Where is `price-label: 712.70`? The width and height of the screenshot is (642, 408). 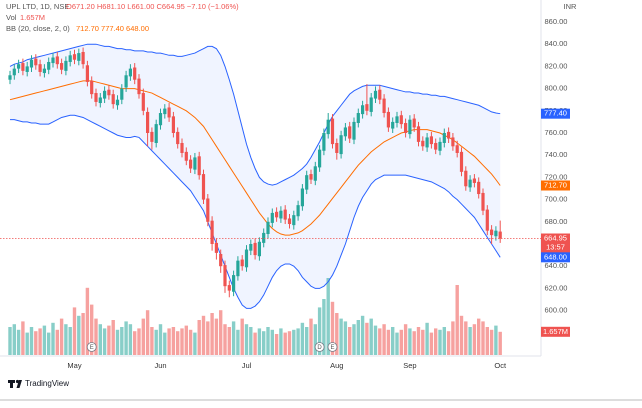 price-label: 712.70 is located at coordinates (555, 184).